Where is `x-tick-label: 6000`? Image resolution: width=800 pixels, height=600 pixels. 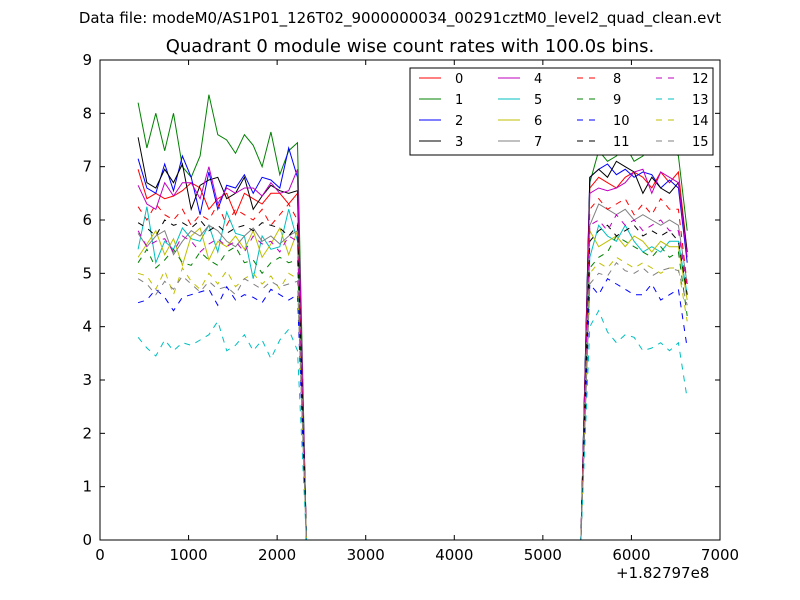 x-tick-label: 6000 is located at coordinates (631, 555).